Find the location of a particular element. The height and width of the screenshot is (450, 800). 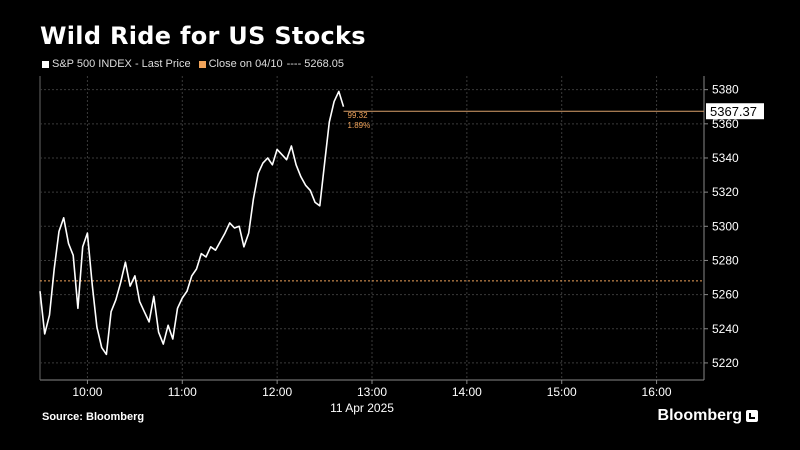

brand-logo: Bloomberg is located at coordinates (708, 416).